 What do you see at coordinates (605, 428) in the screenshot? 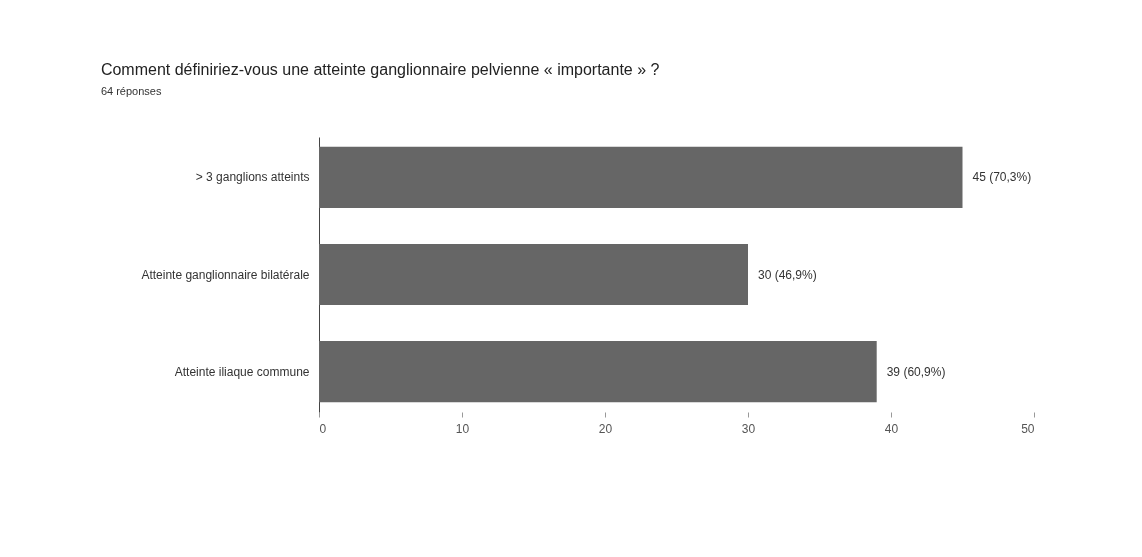
I see `x-tick-label: 20` at bounding box center [605, 428].